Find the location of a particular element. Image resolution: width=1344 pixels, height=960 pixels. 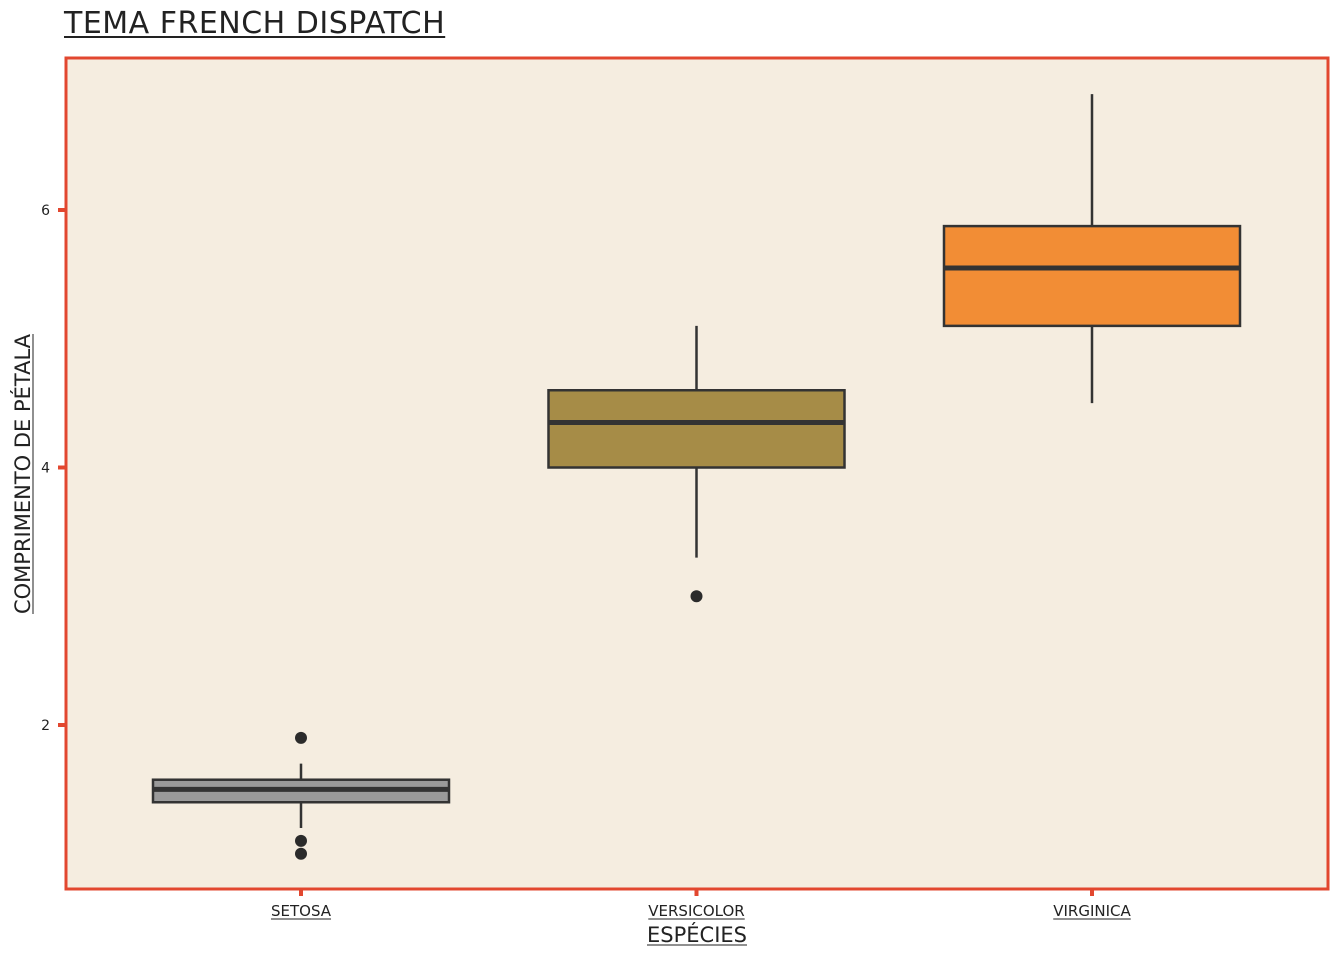

box-virginica is located at coordinates (1092, 249).